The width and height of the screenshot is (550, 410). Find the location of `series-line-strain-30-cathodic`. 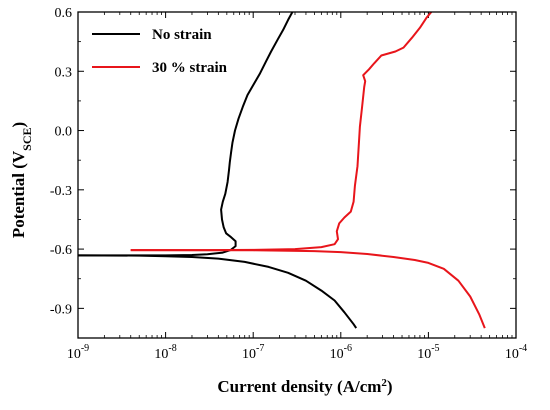

series-line-strain-30-cathodic is located at coordinates (308, 289).